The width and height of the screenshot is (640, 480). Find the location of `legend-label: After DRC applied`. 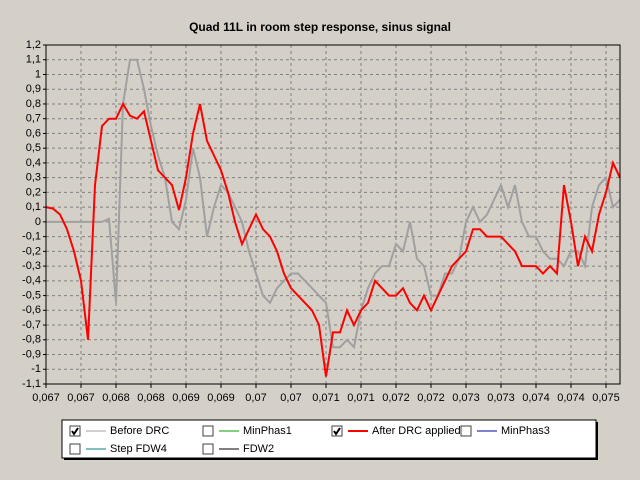

legend-label: After DRC applied is located at coordinates (416, 431).